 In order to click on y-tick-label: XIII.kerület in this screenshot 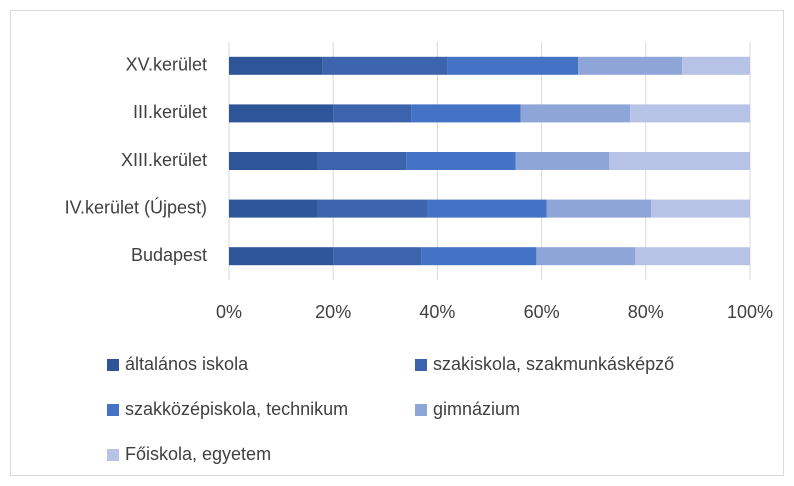, I will do `click(164, 160)`.